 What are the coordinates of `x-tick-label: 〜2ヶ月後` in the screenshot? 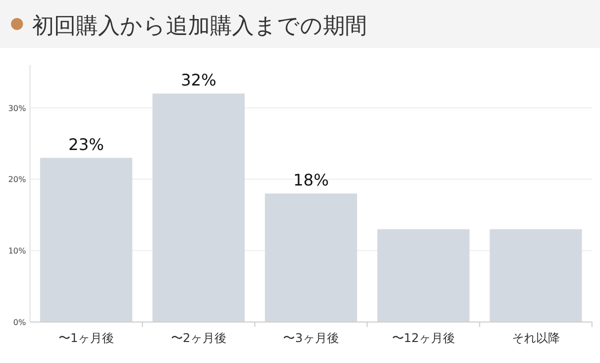 It's located at (198, 338).